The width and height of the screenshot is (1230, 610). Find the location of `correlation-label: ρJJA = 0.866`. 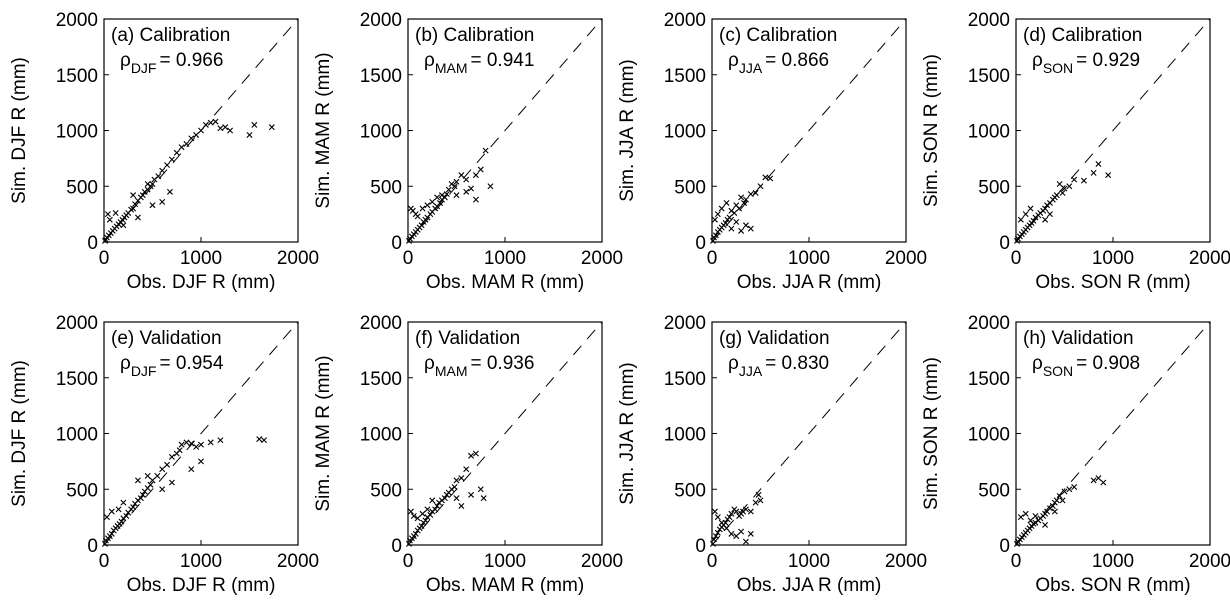

correlation-label: ρJJA = 0.866 is located at coordinates (778, 63).